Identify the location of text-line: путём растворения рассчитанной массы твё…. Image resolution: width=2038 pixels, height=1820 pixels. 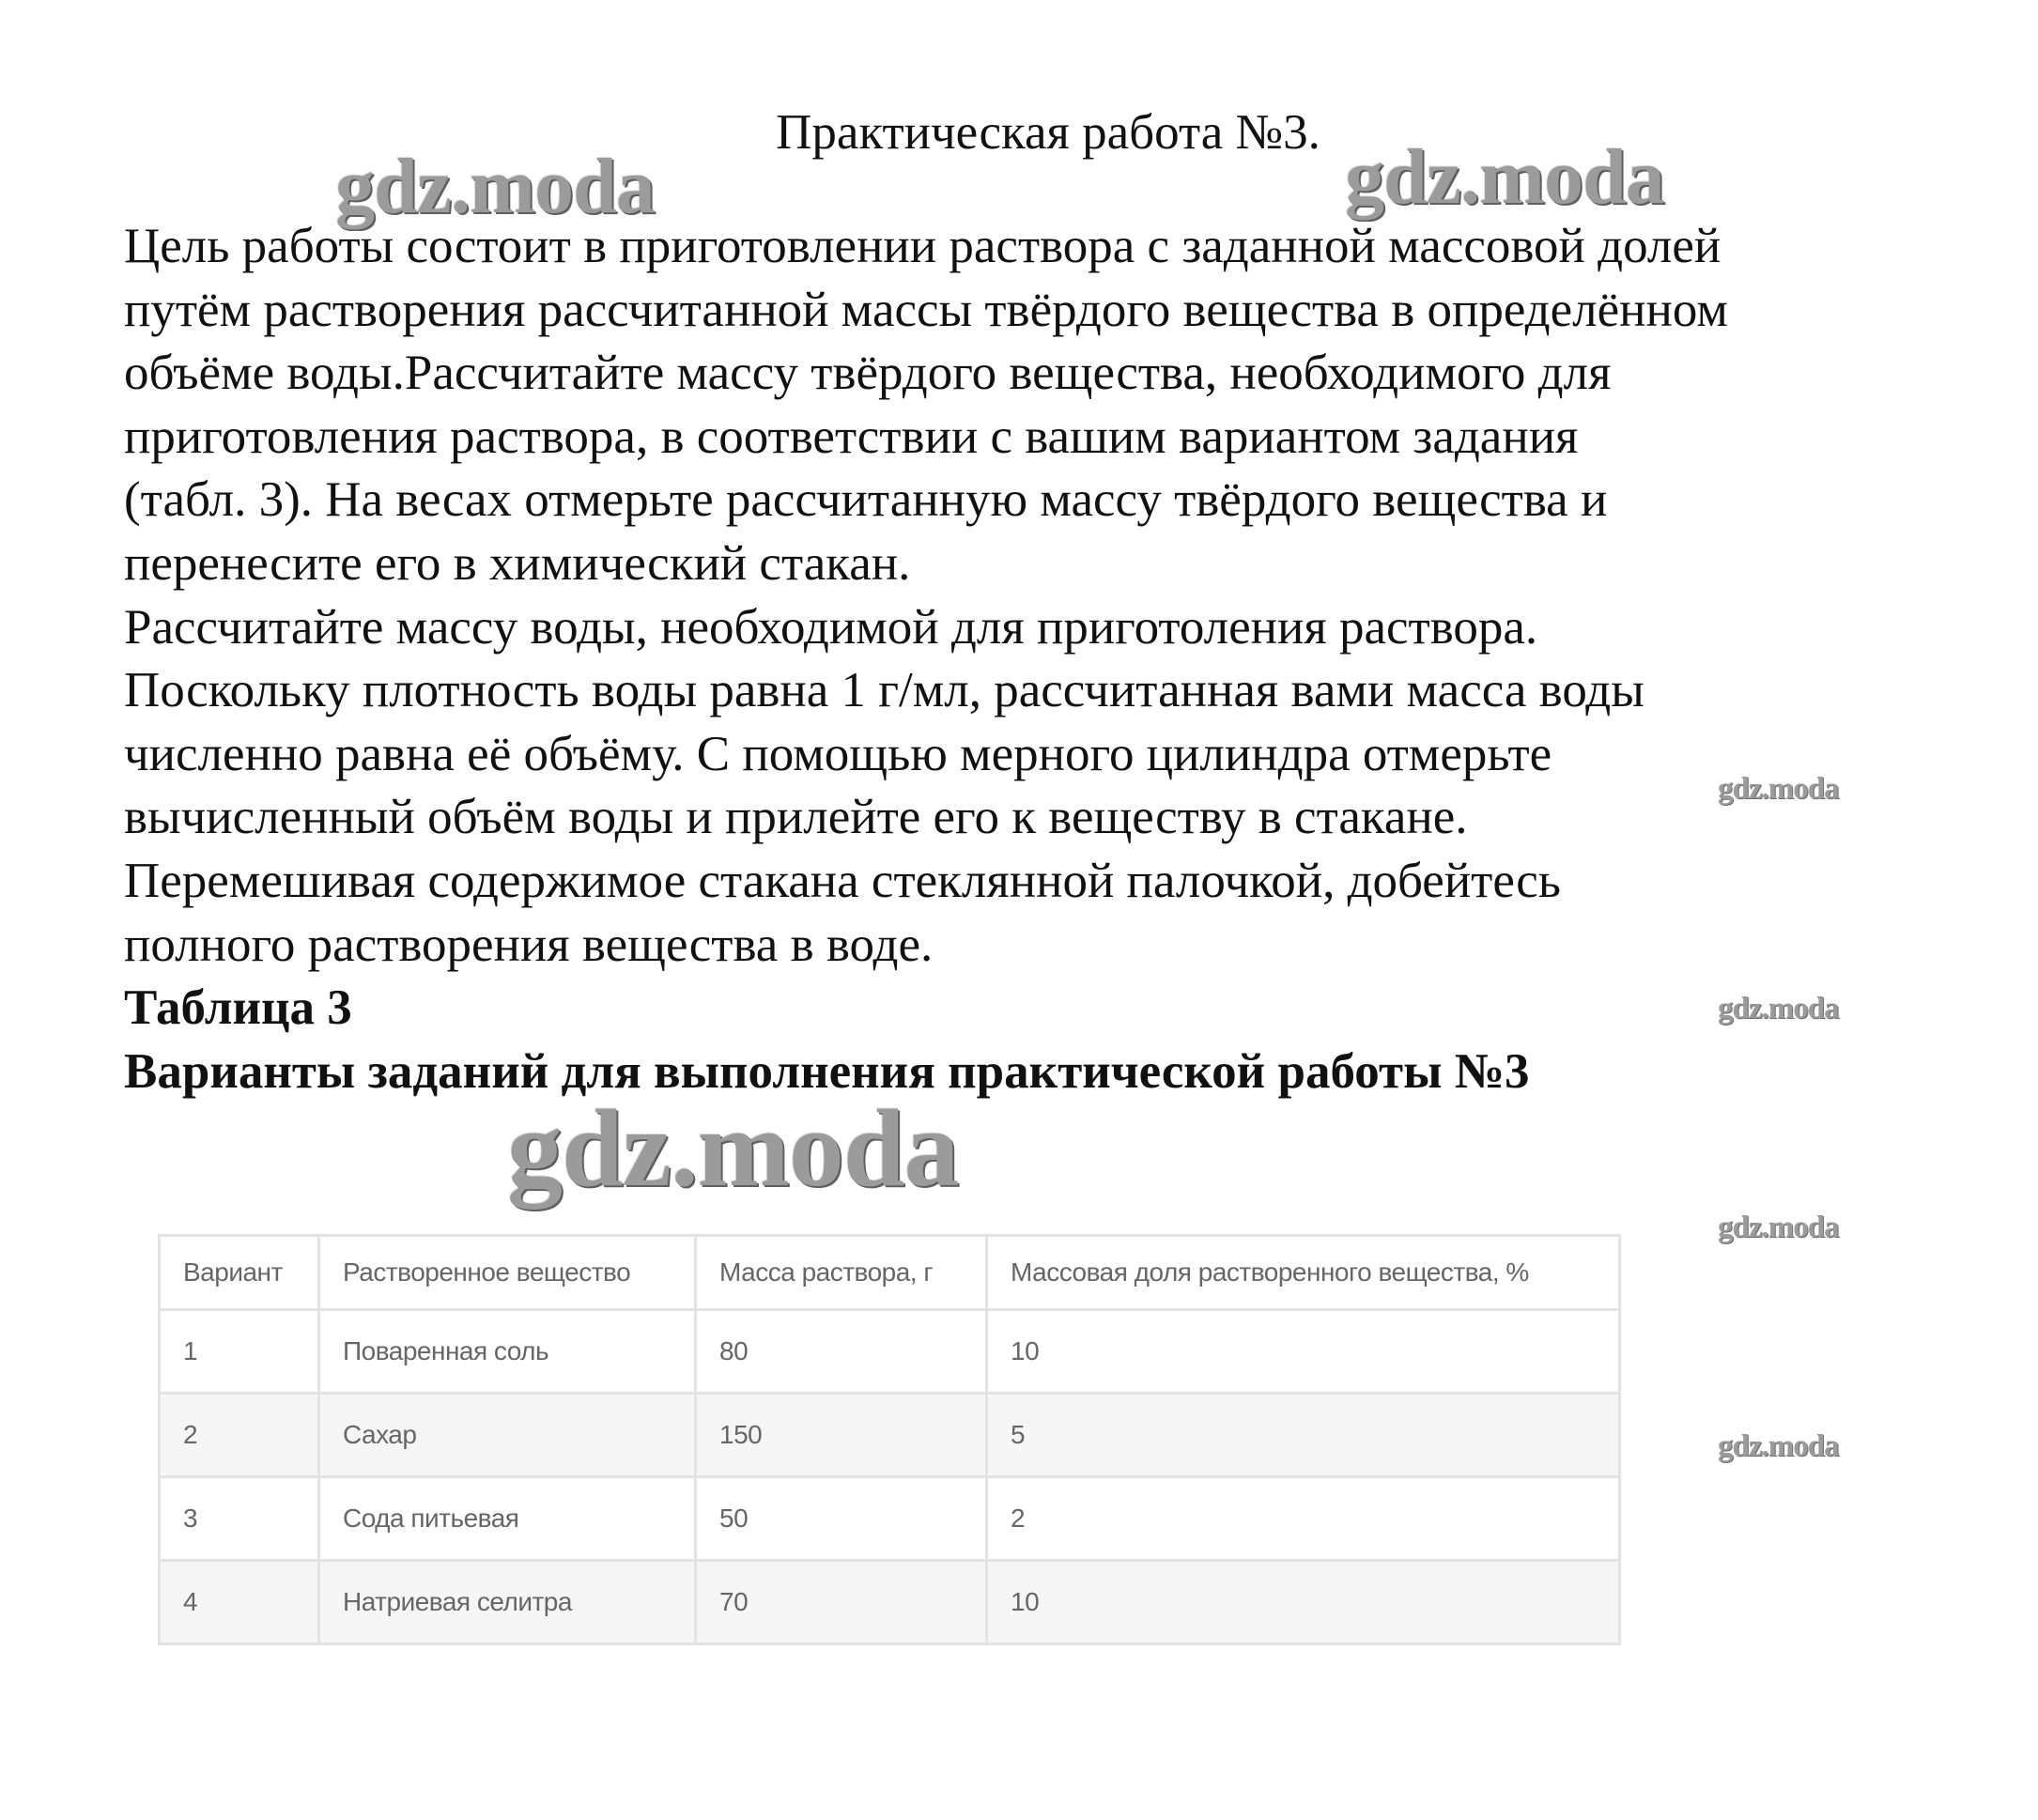
(926, 309).